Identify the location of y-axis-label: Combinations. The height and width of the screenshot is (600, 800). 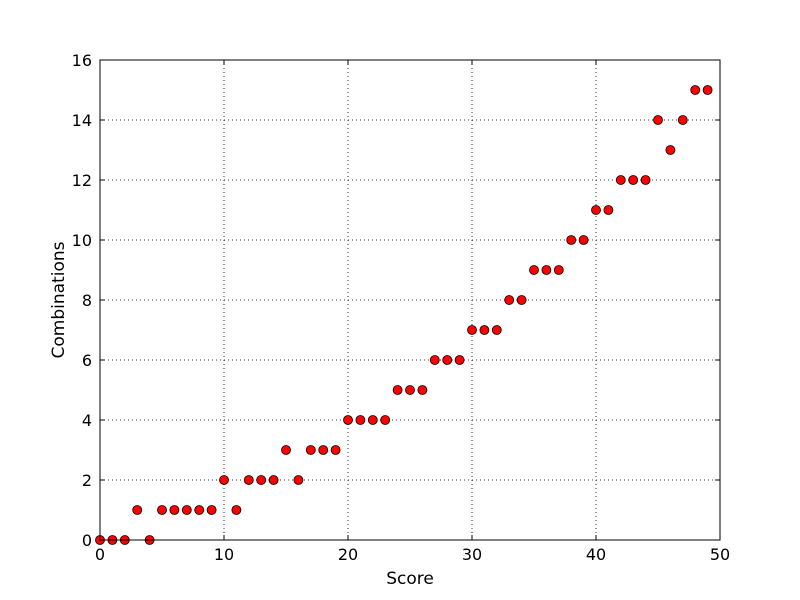
(59, 299).